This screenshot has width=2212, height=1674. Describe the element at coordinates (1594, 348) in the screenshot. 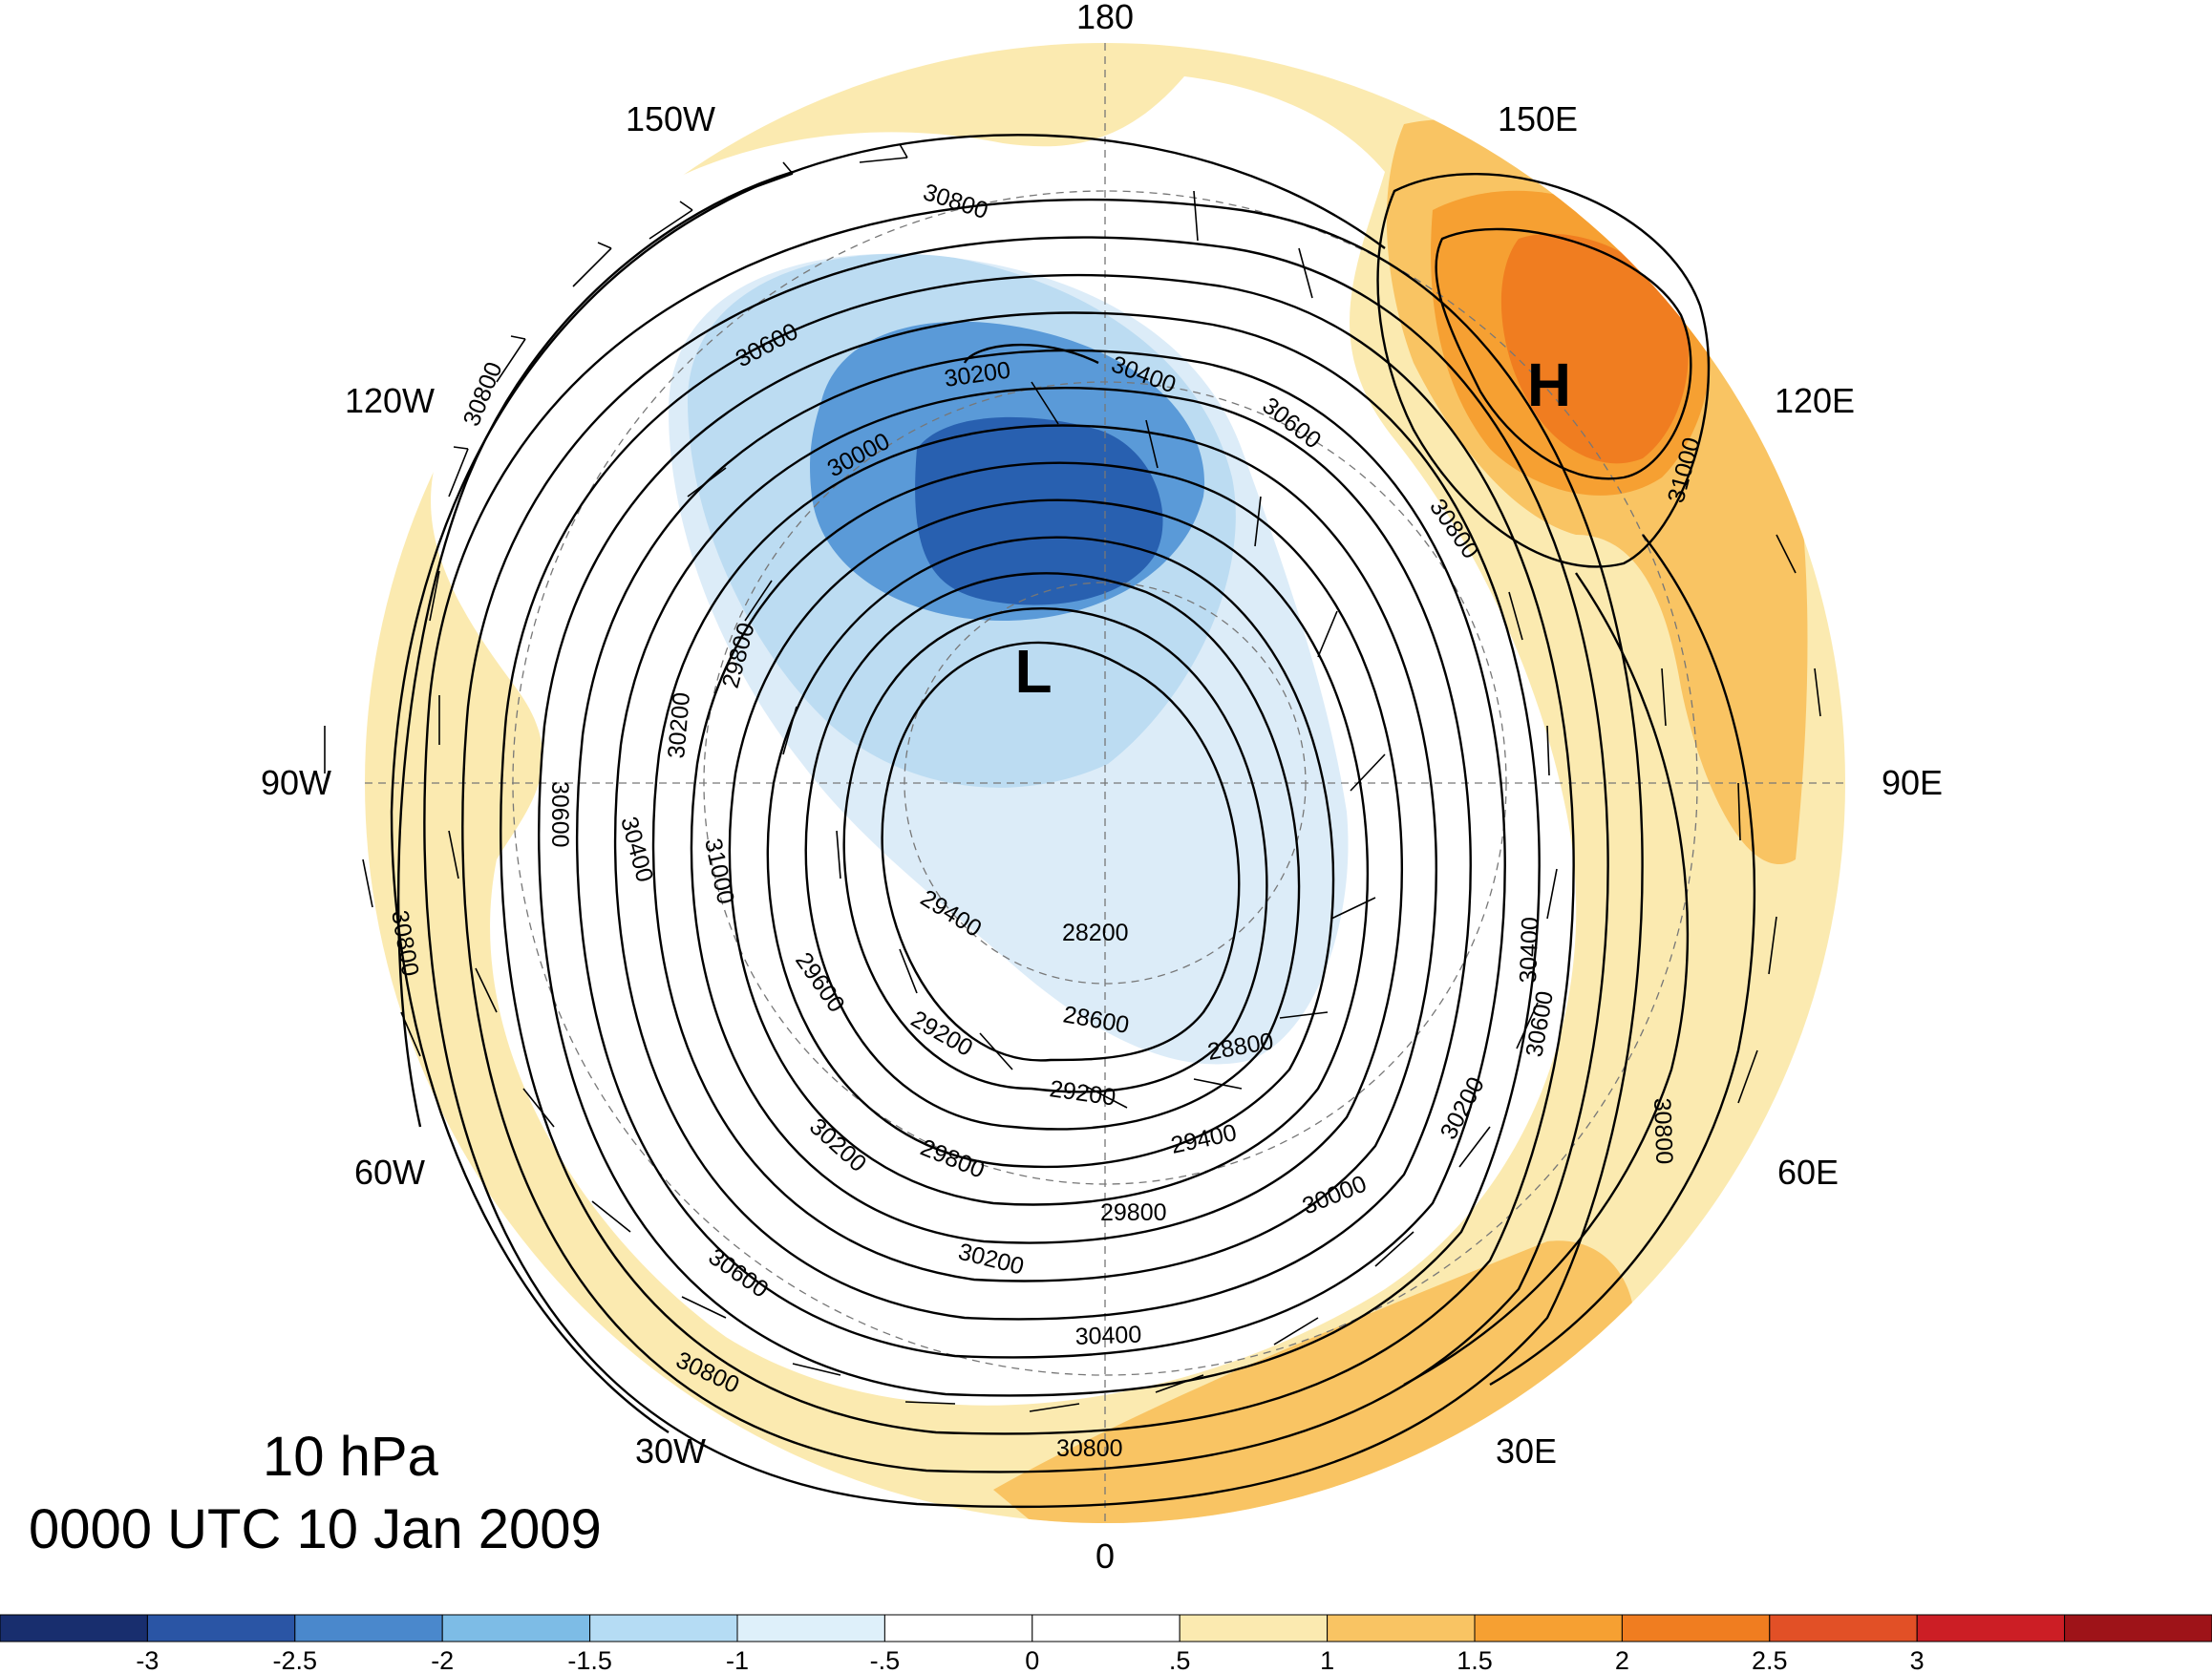

I see `positive-anomaly-core` at that location.